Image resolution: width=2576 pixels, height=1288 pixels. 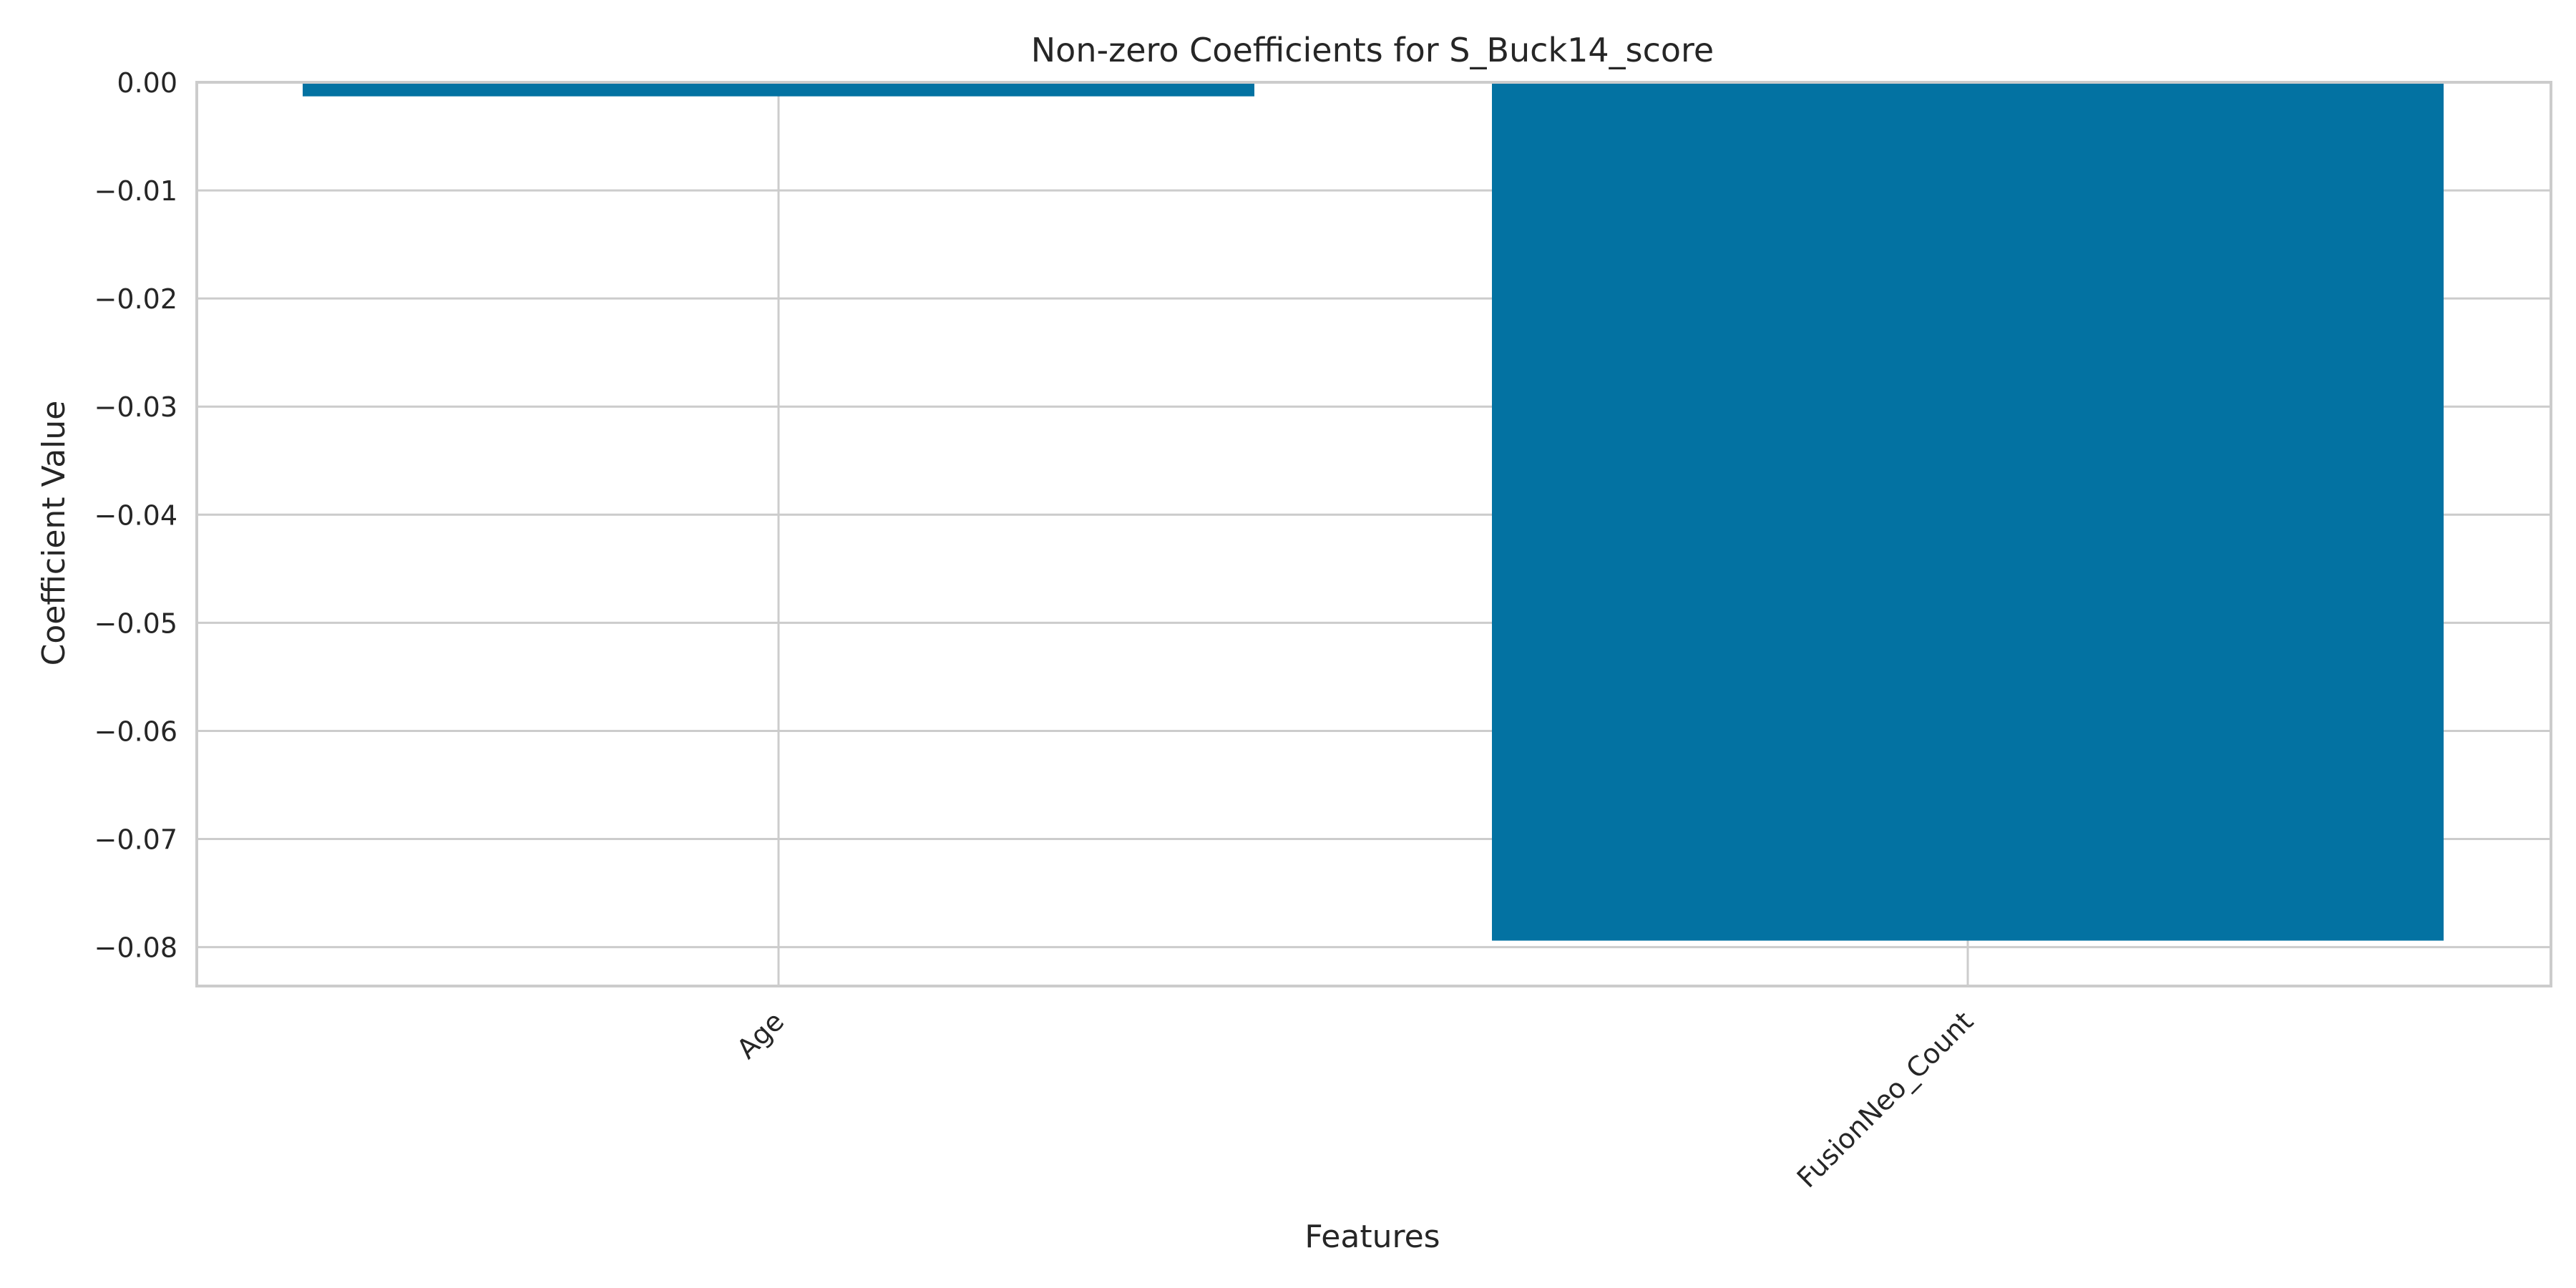 I want to click on y-tick-label: 0.00, so click(x=147, y=83).